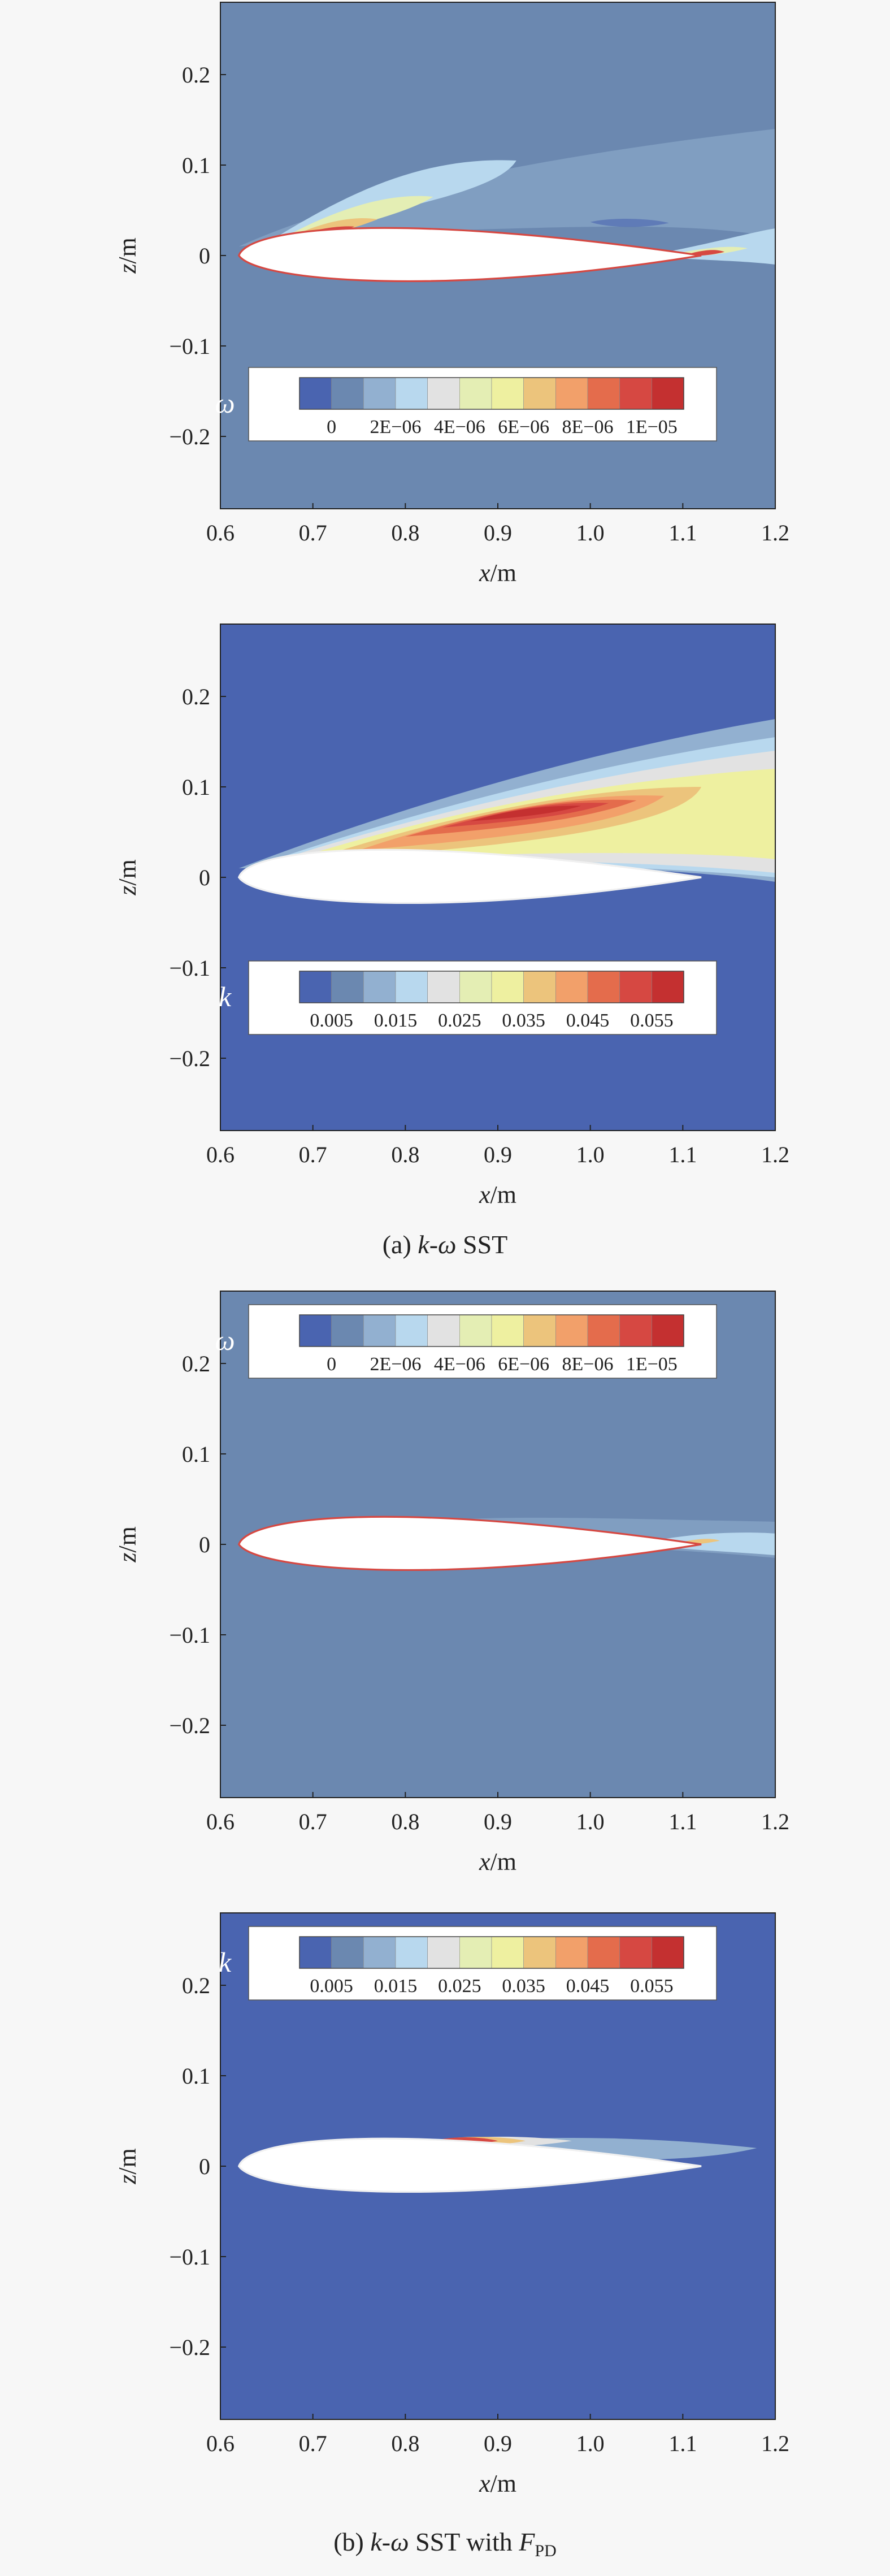  Describe the element at coordinates (652, 1020) in the screenshot. I see `legend-label: 0.055` at that location.